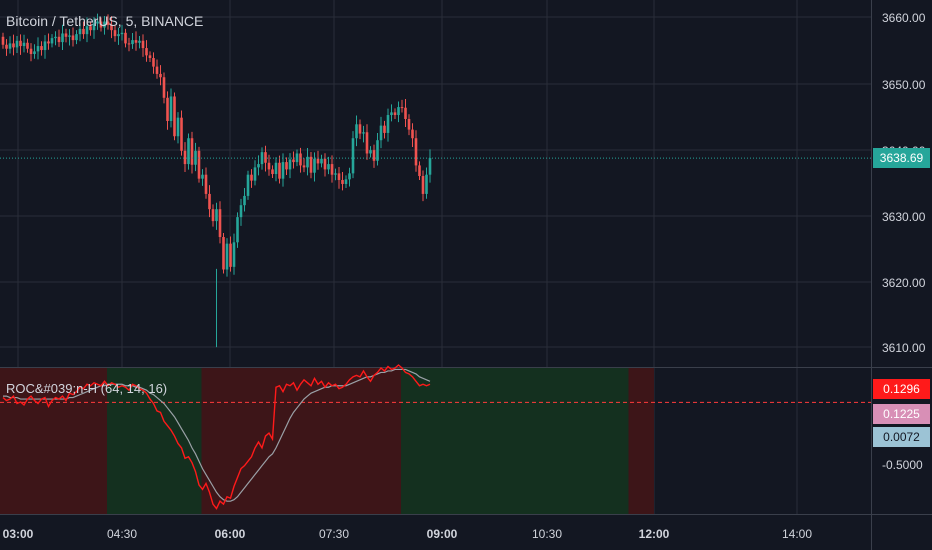 Image resolution: width=932 pixels, height=550 pixels. What do you see at coordinates (334, 534) in the screenshot?
I see `time-label-0730: 07:30` at bounding box center [334, 534].